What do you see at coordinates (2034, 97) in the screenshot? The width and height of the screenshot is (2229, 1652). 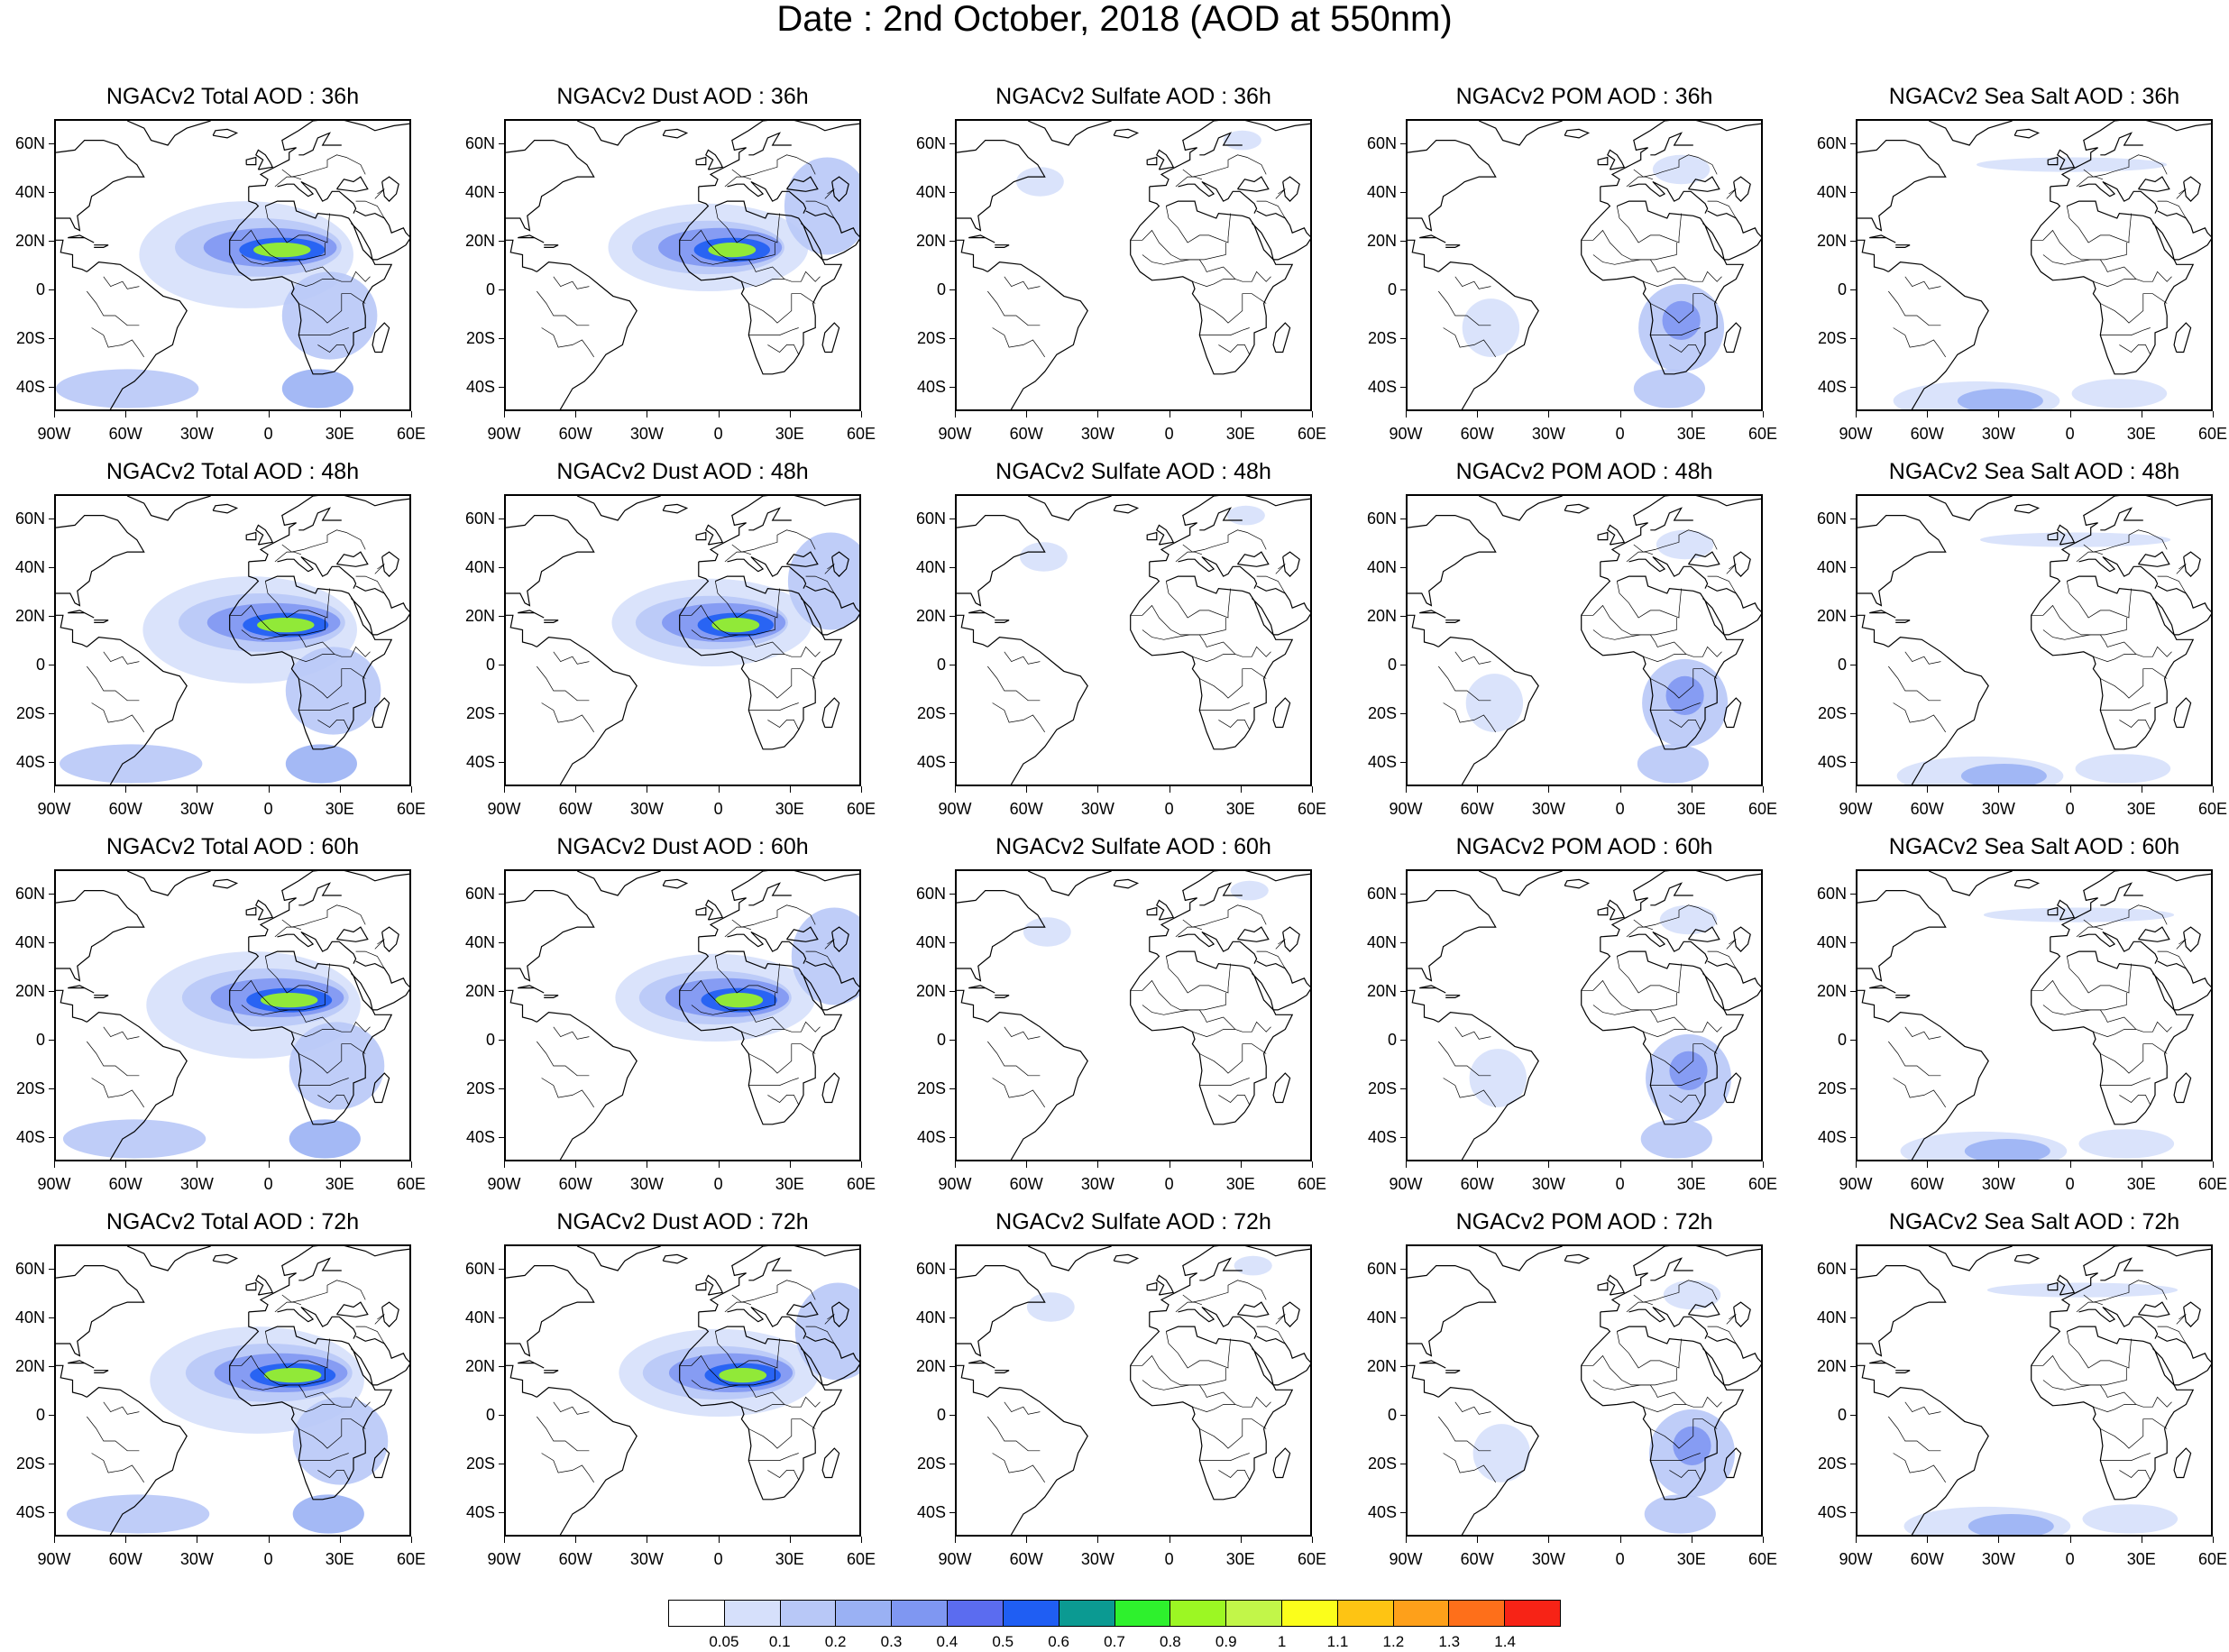 I see `panel-title: NGACv2 Sea Salt AOD : 36h` at bounding box center [2034, 97].